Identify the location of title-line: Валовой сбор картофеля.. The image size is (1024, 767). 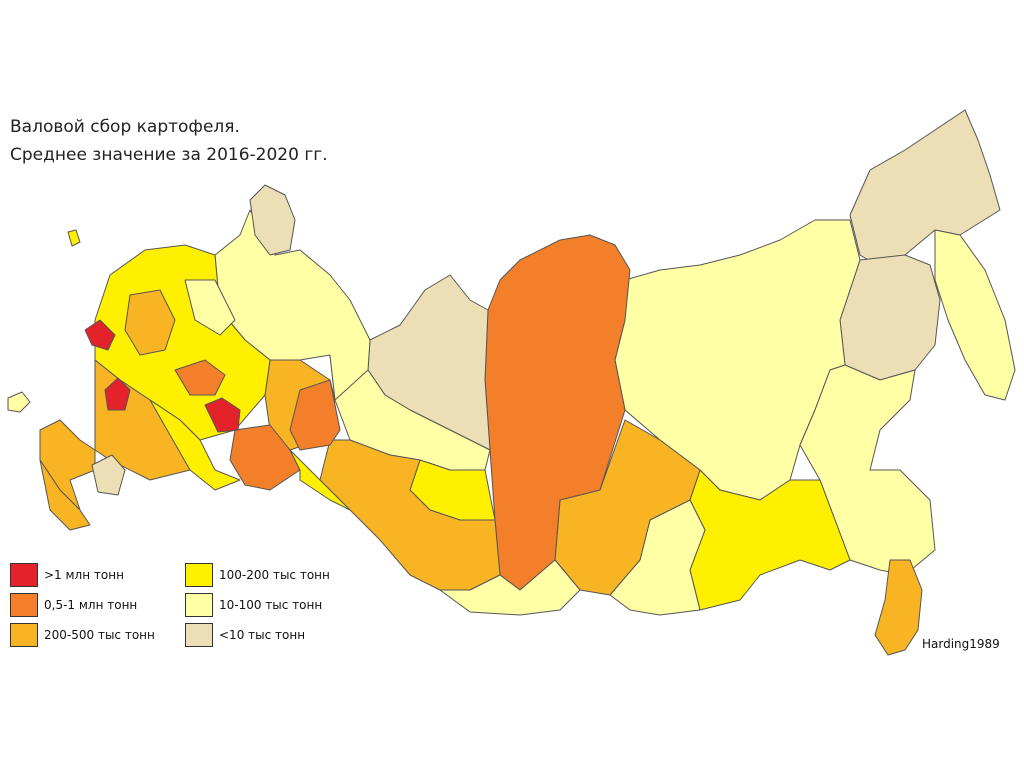
(125, 127).